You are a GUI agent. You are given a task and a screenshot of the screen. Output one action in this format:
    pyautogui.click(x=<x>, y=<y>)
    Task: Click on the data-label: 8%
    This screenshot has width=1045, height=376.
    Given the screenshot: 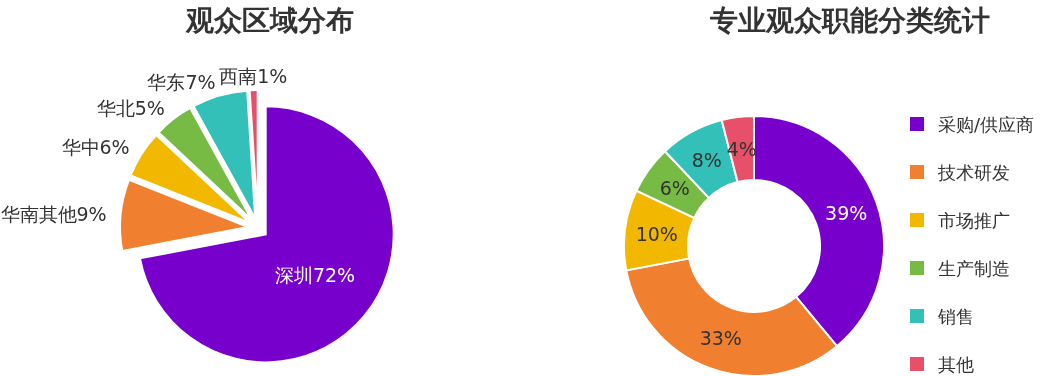 What is the action you would take?
    pyautogui.click(x=706, y=160)
    